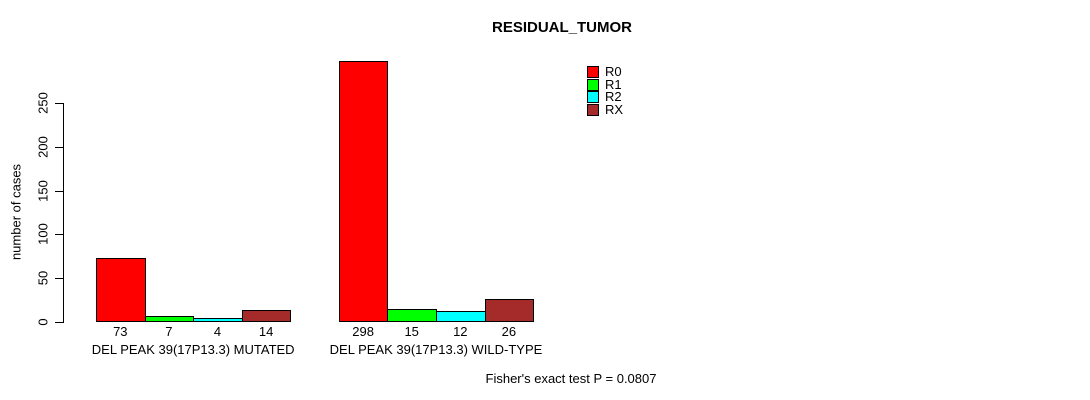  Describe the element at coordinates (43, 322) in the screenshot. I see `y-axis-tick-label: 0` at that location.